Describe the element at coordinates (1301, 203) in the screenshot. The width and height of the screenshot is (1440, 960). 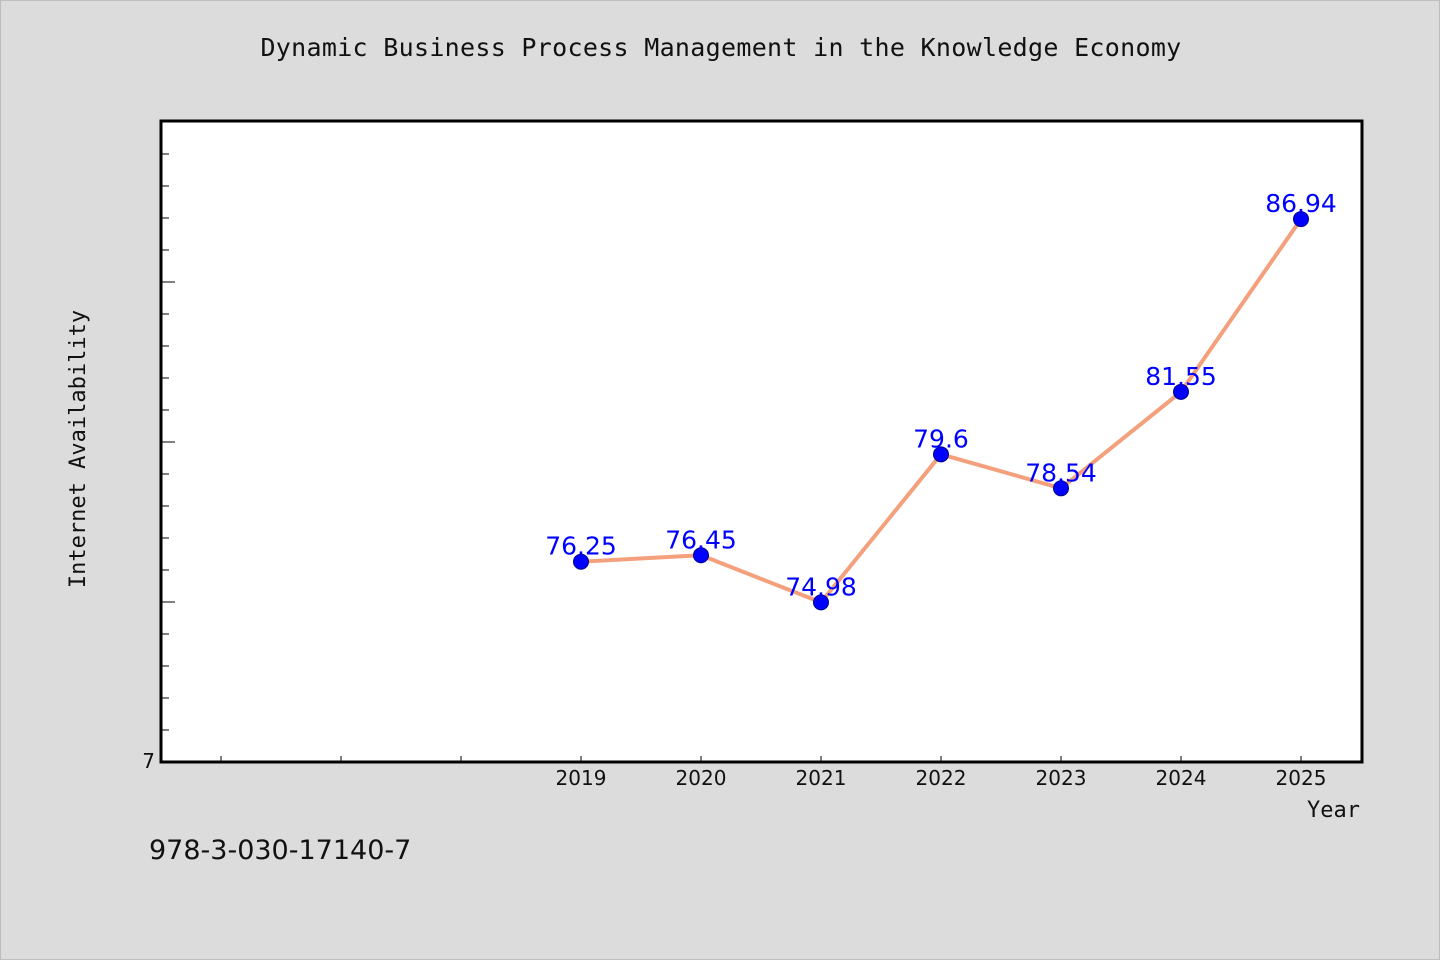
I see `data-label: 86.94` at that location.